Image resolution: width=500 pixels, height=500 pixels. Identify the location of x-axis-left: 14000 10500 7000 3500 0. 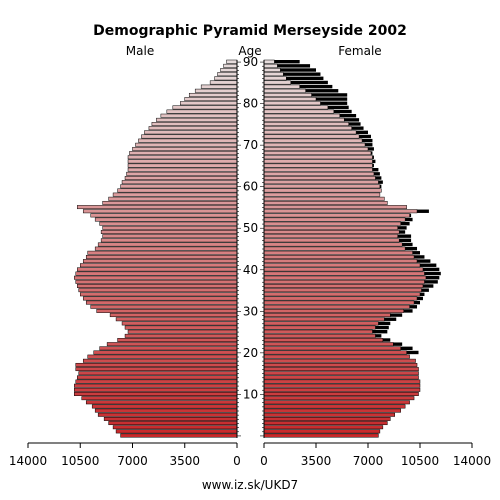
(125, 455).